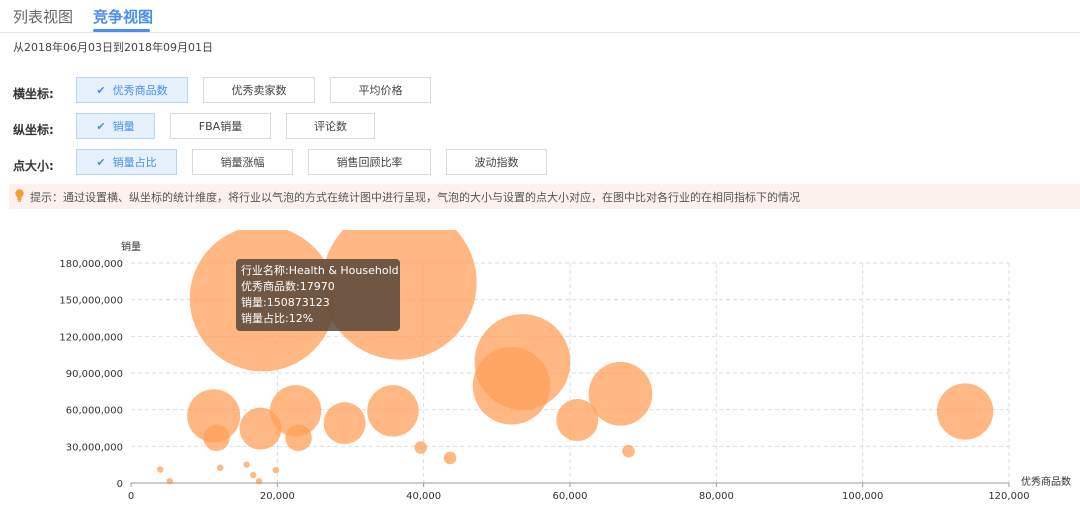 This screenshot has width=1080, height=505. I want to click on x-tick-label: 20,000, so click(277, 496).